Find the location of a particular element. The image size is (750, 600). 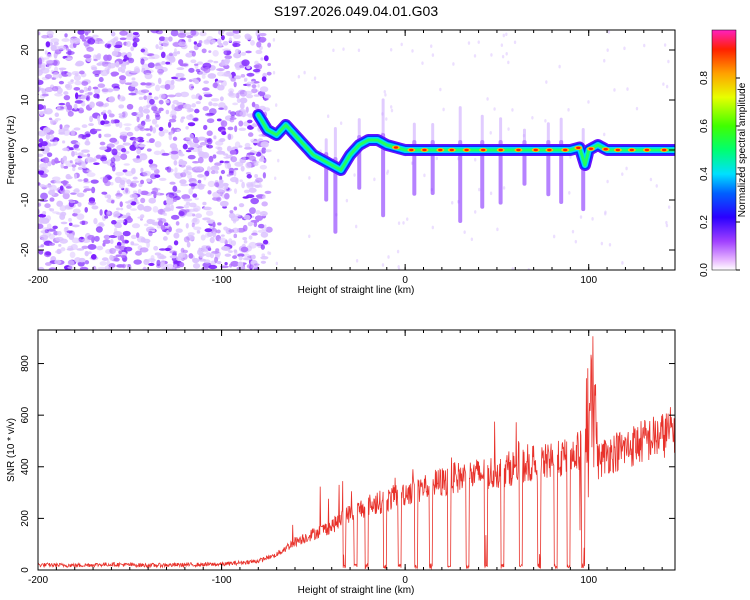

spectrogram-xtick-label: -100 is located at coordinates (222, 280).